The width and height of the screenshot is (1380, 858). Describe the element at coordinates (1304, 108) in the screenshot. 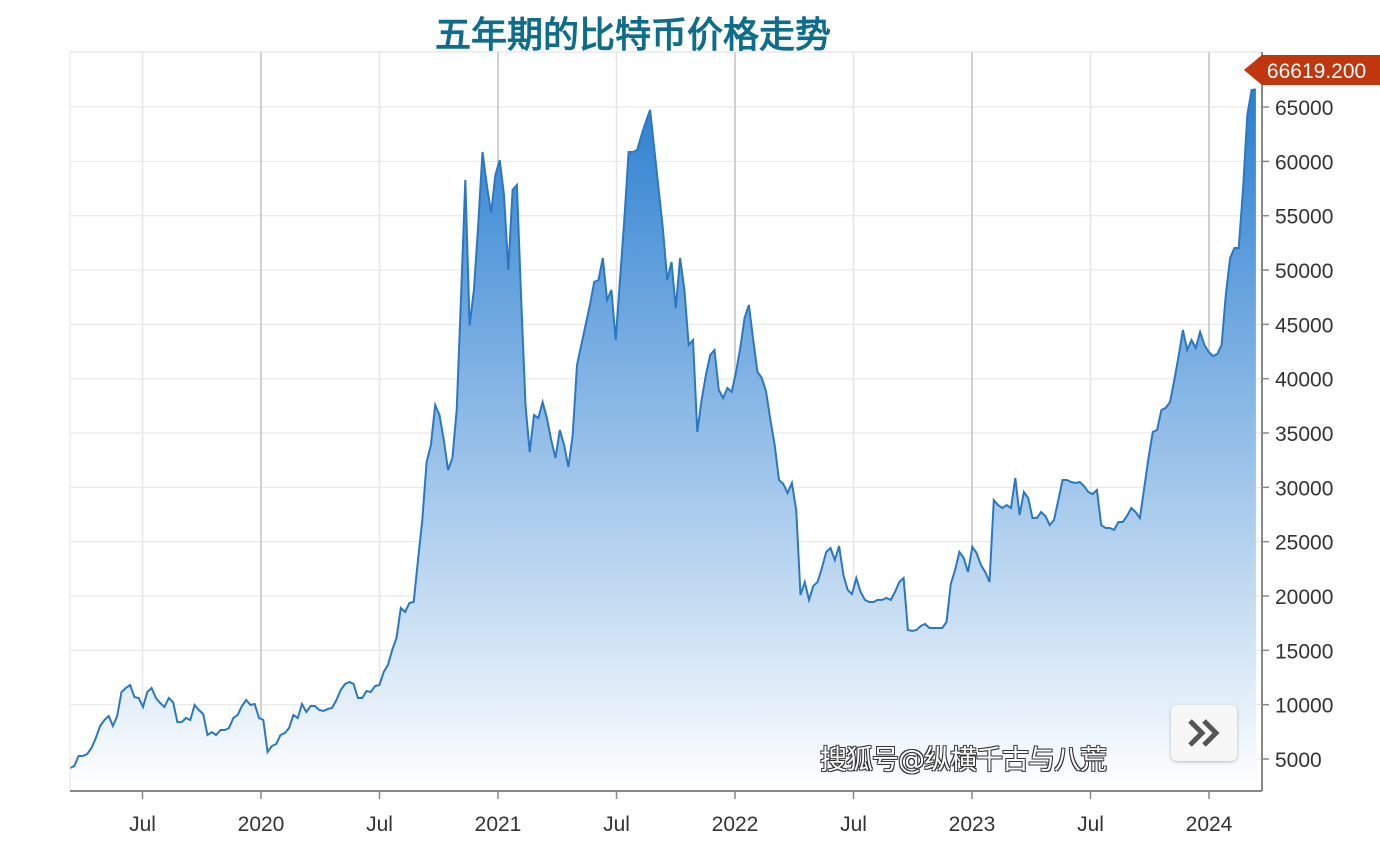

I see `y-tick-label: 65000` at that location.